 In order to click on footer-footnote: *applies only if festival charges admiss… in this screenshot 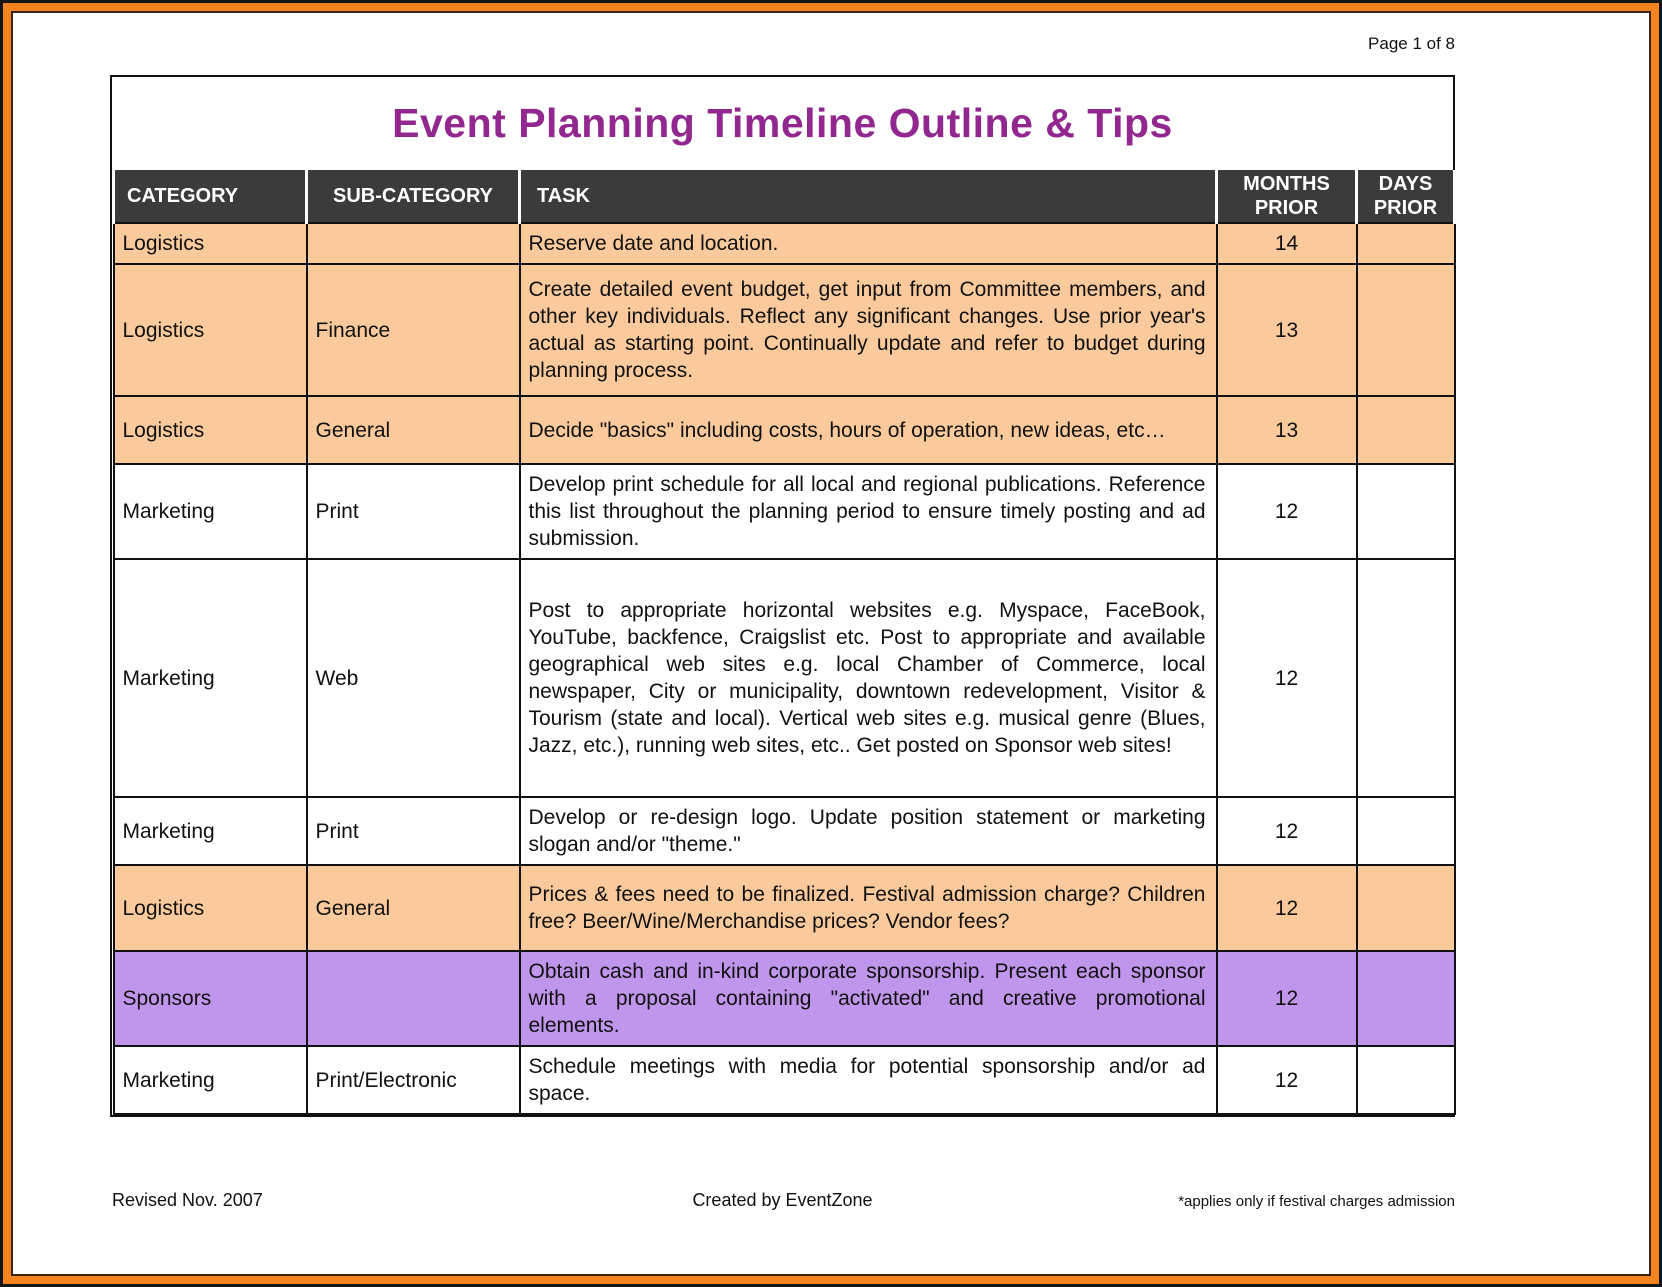, I will do `click(1316, 1201)`.